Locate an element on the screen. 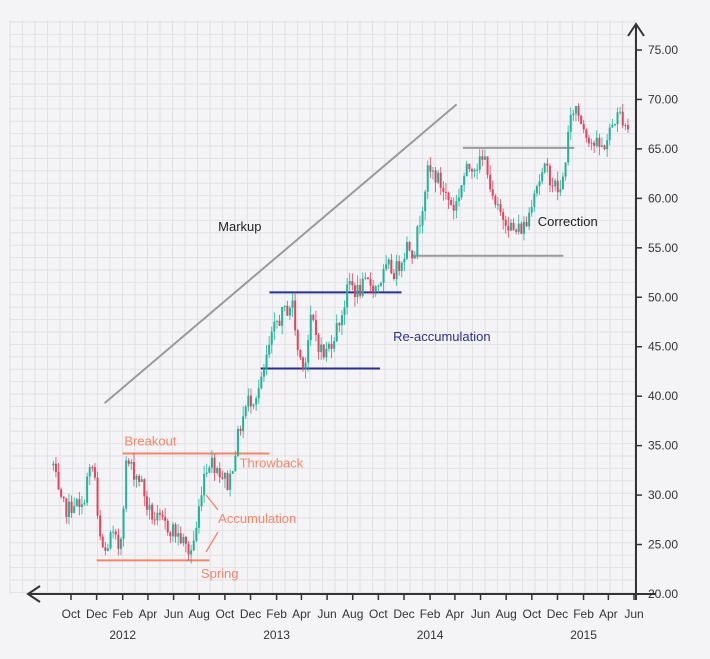 The image size is (710, 659). y-tick-label: 60.00 is located at coordinates (663, 198).